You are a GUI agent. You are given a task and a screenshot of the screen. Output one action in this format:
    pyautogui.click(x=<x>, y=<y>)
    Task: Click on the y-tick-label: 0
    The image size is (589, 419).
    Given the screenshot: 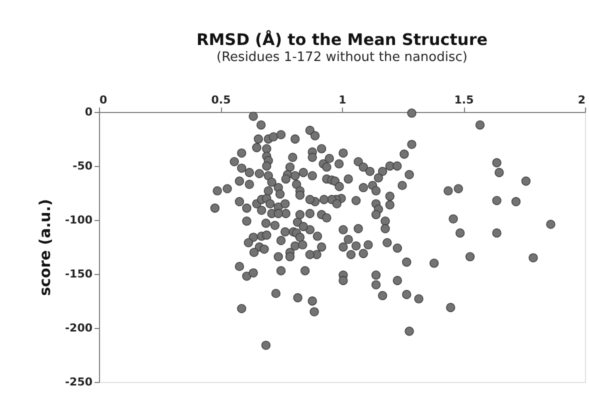 What is the action you would take?
    pyautogui.click(x=88, y=112)
    